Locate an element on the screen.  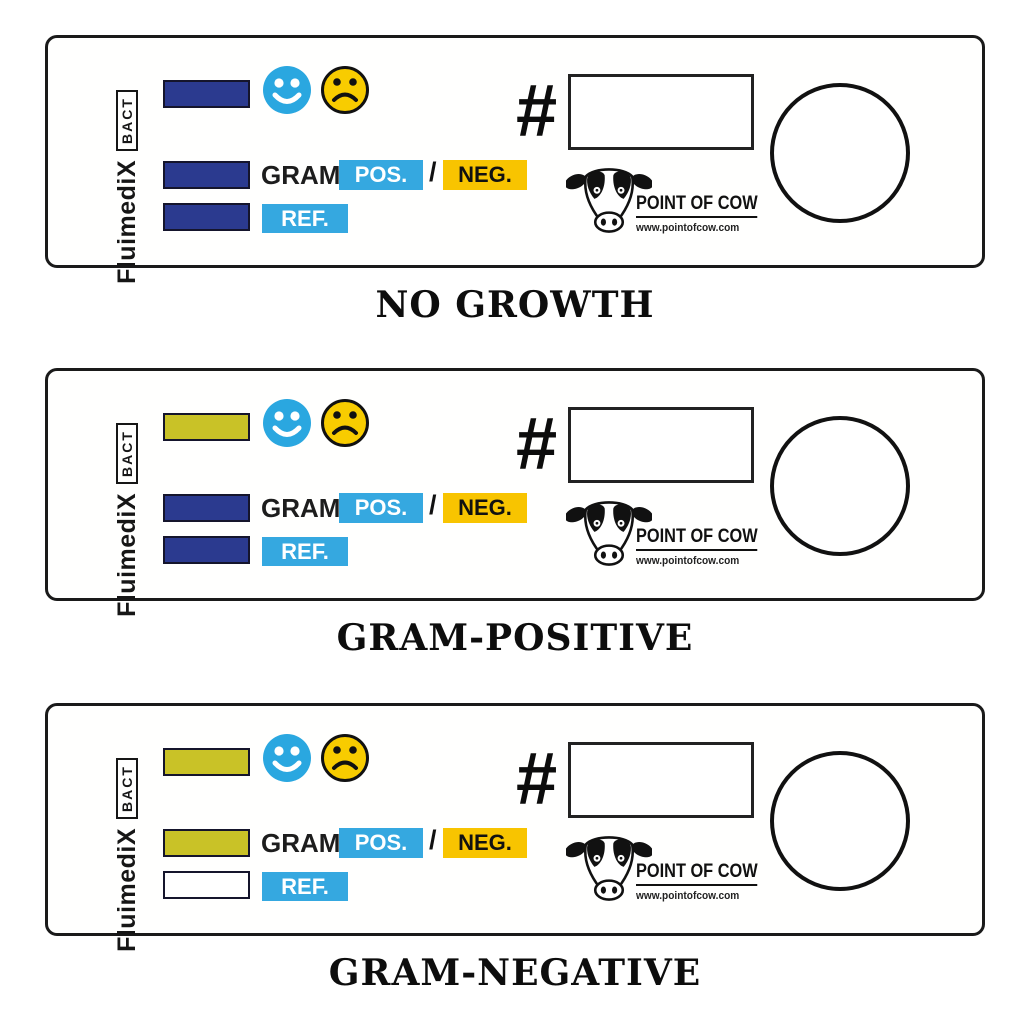
strip-caption: GRAM-POSITIVE is located at coordinates (515, 638).